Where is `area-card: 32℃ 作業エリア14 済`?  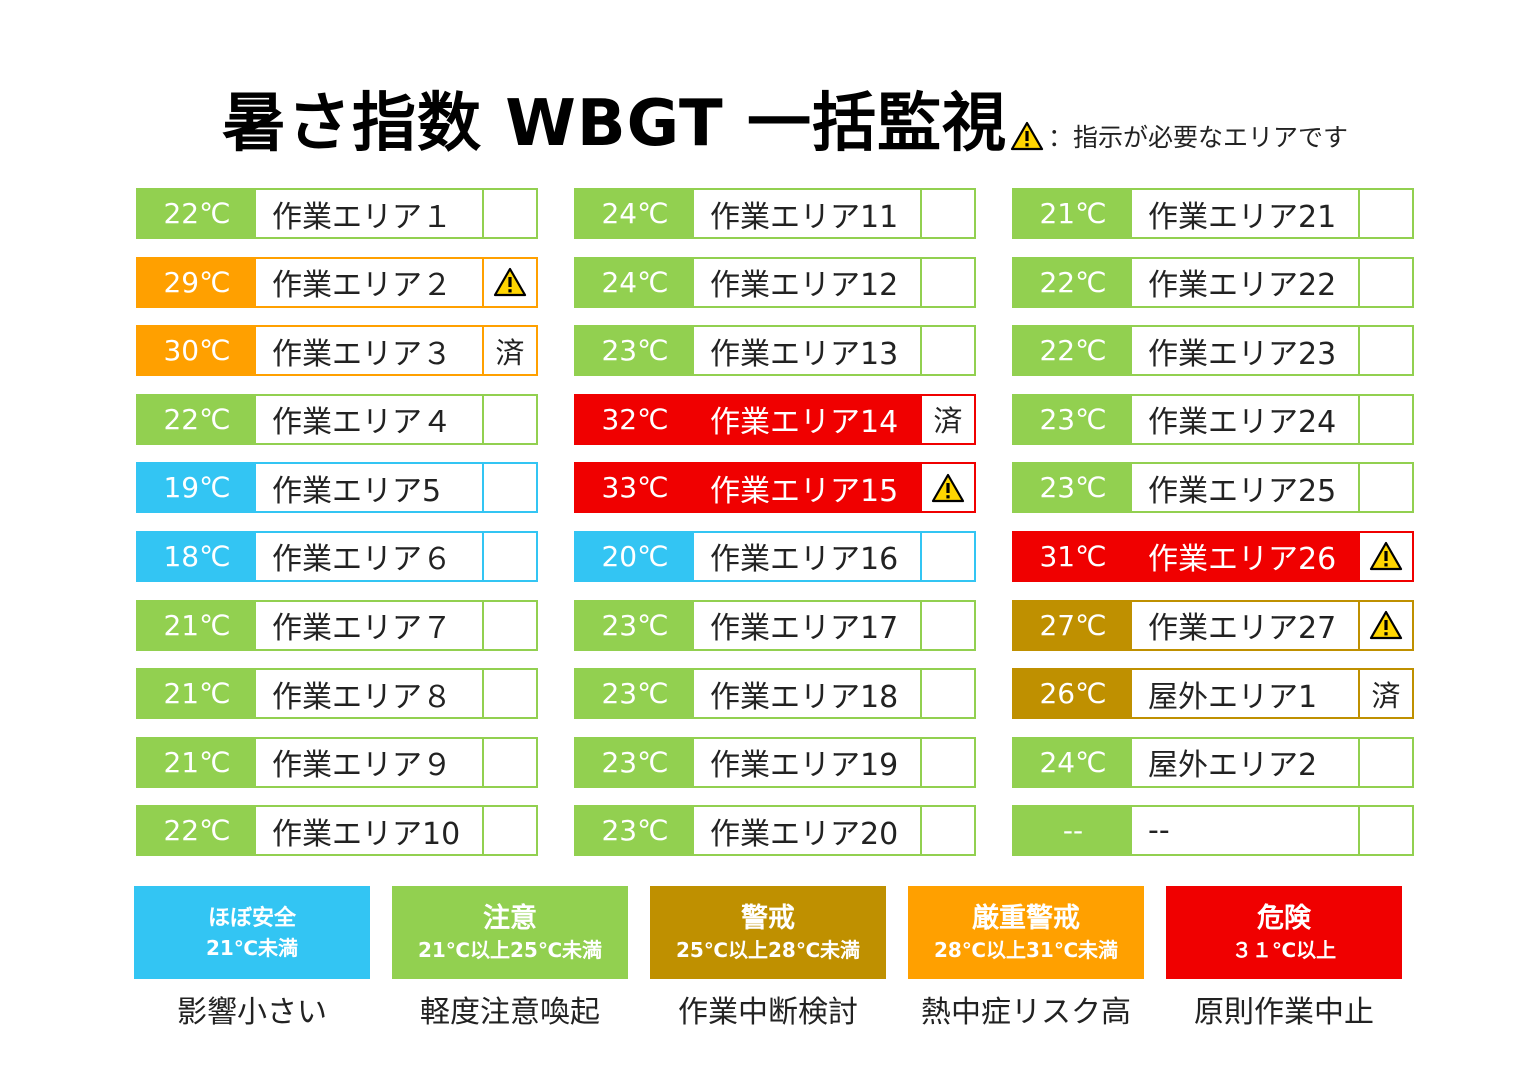 area-card: 32℃ 作業エリア14 済 is located at coordinates (775, 419).